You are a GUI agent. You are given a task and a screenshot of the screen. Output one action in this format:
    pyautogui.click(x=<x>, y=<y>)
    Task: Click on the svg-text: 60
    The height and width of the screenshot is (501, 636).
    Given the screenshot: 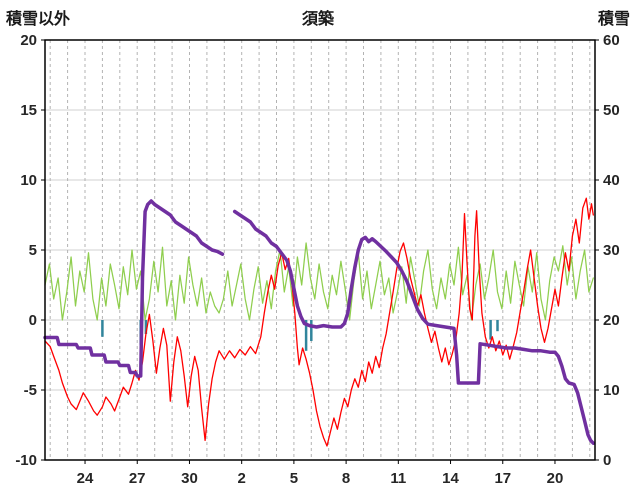 What is the action you would take?
    pyautogui.click(x=611, y=40)
    